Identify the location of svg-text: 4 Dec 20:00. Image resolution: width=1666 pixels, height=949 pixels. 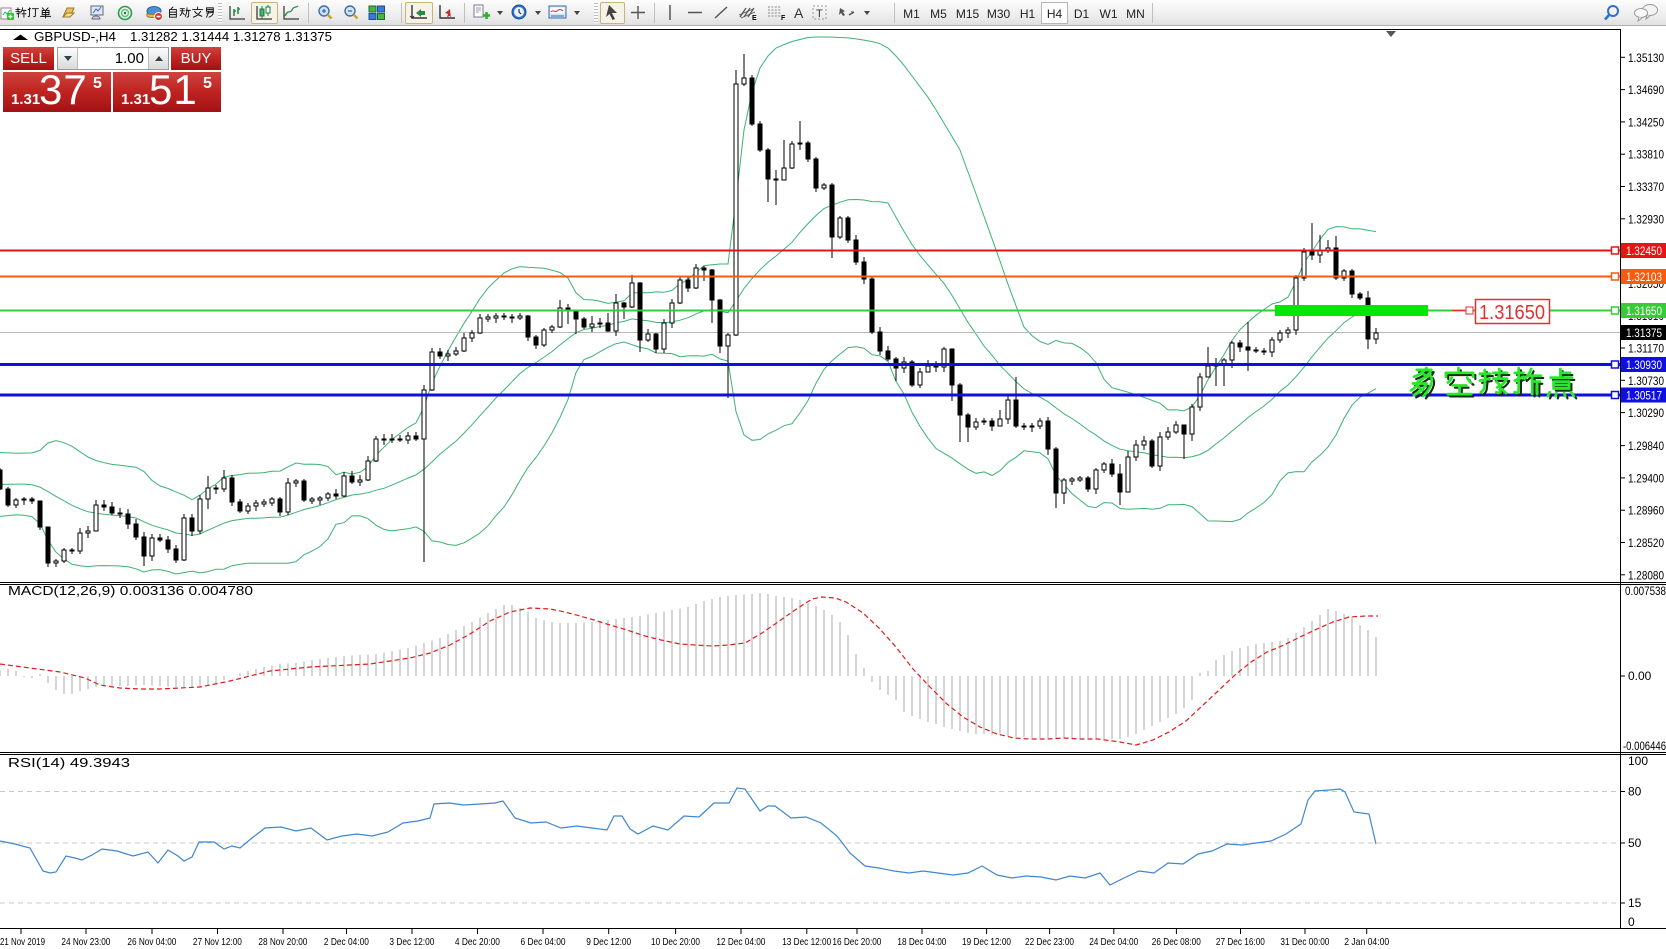
(477, 942).